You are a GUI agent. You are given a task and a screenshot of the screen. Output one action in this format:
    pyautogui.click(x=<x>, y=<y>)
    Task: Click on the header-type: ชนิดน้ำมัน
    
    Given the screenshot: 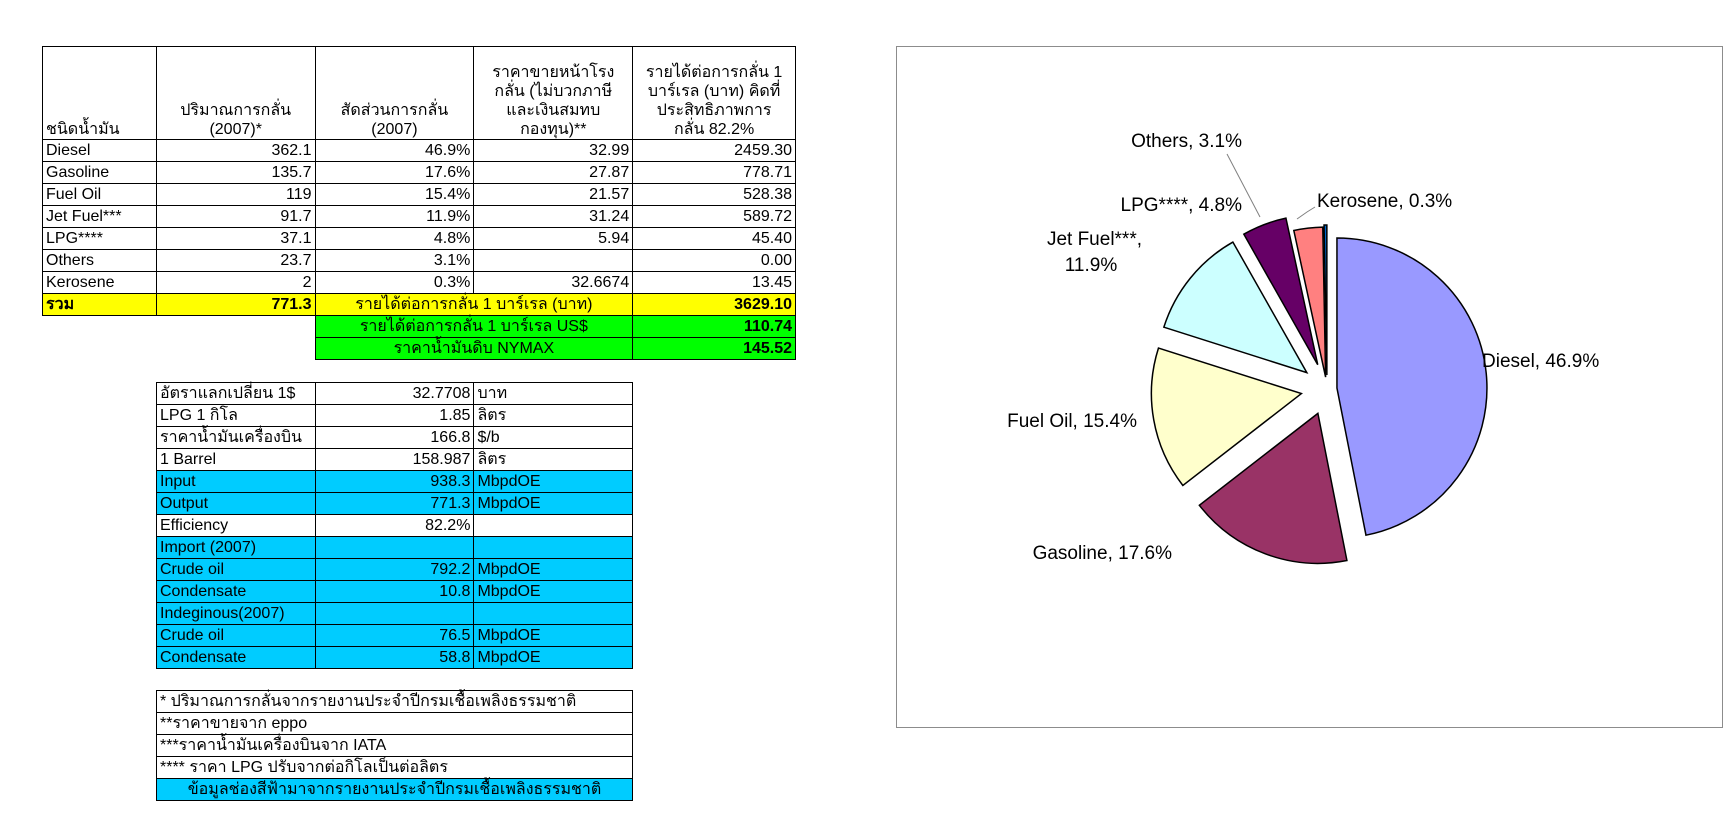 What is the action you would take?
    pyautogui.click(x=99, y=93)
    